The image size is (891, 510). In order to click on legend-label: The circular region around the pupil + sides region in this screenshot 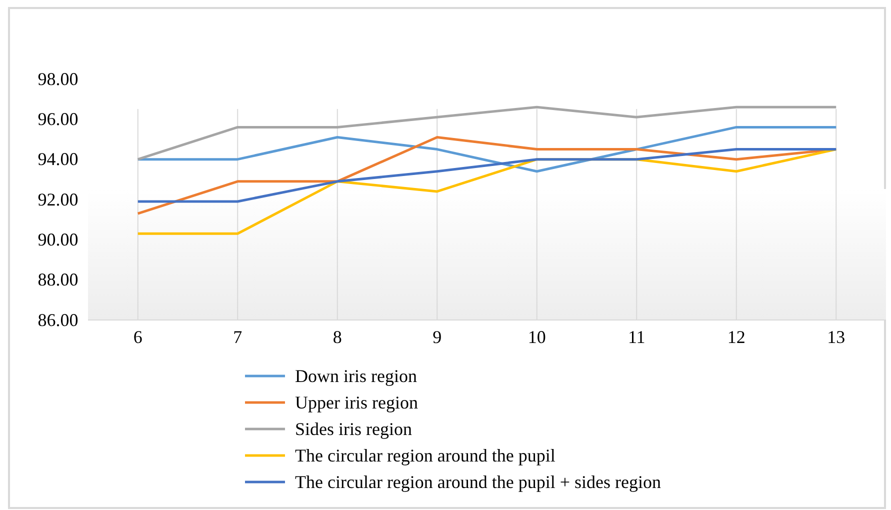, I will do `click(478, 482)`.